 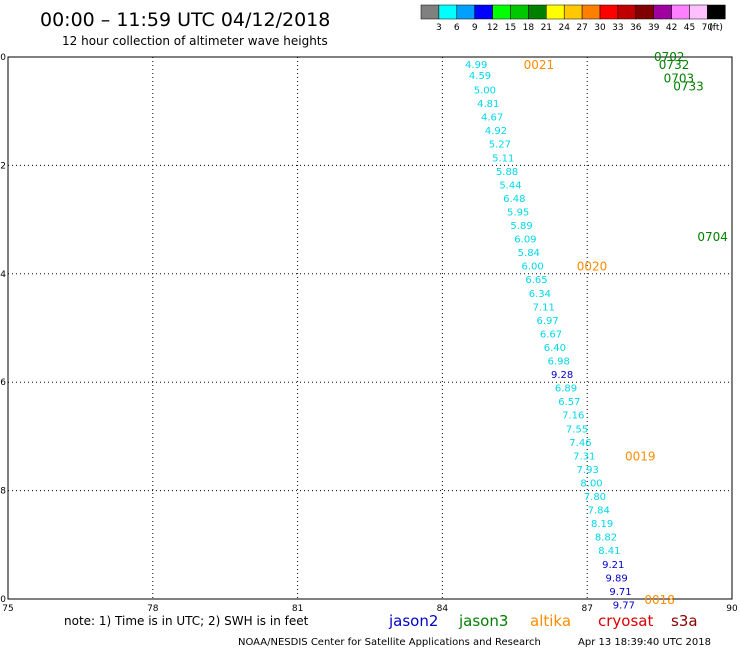 I want to click on pass-time-label: 0702, so click(x=669, y=57).